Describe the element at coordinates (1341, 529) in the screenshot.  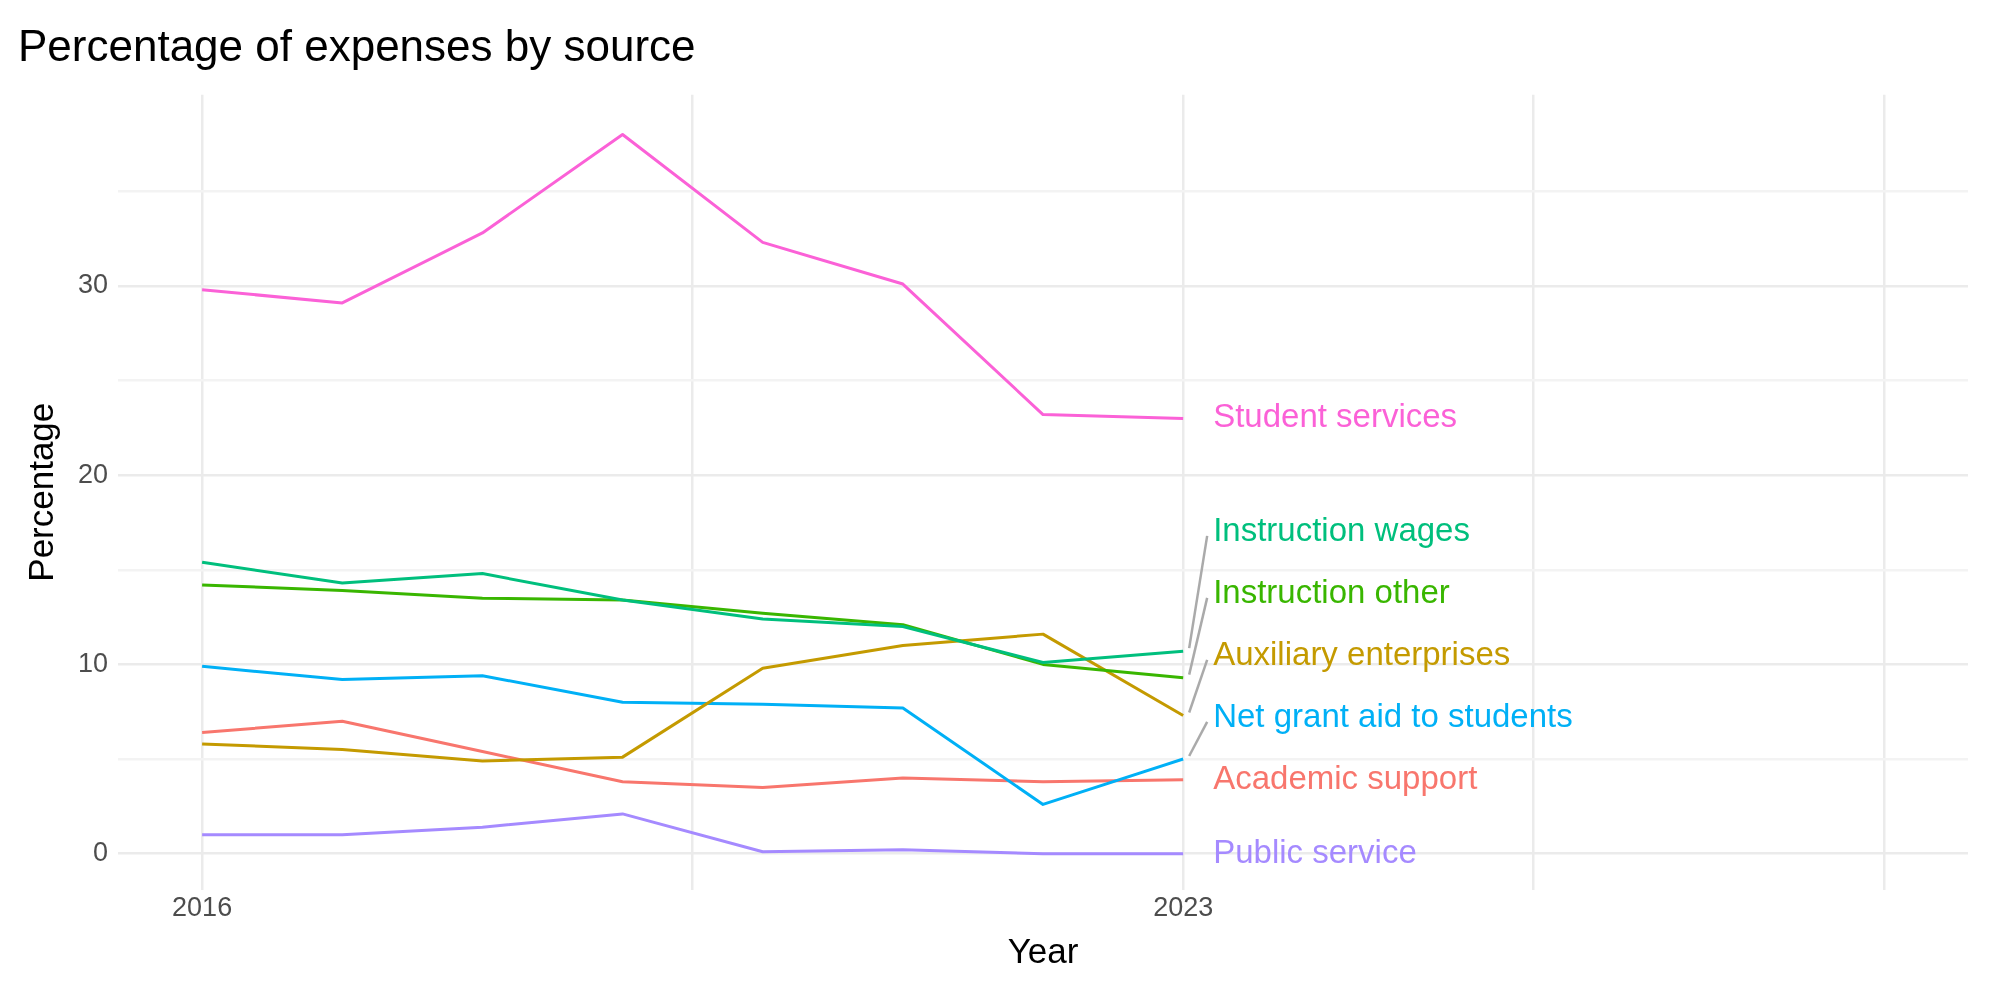
I see `text: Instruction wages` at that location.